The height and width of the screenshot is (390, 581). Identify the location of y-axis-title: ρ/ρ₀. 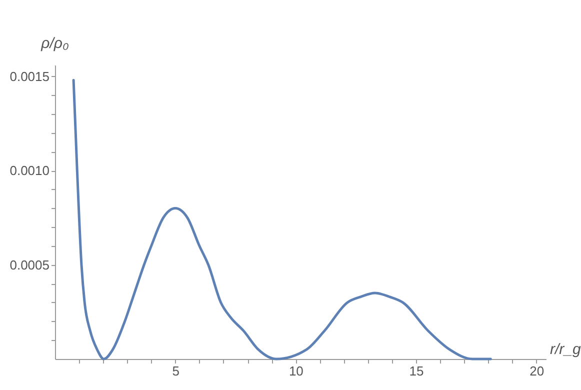
(54, 43).